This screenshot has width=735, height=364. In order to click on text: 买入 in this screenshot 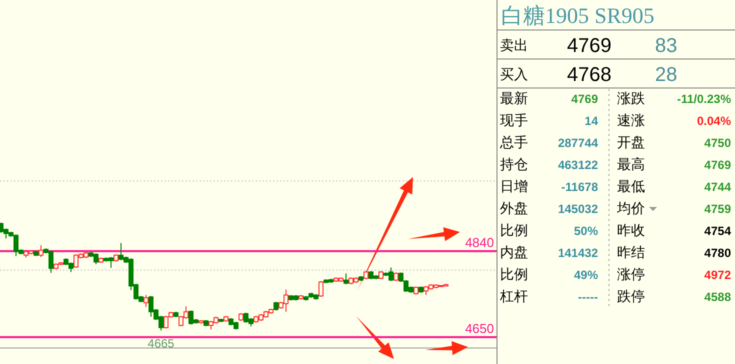, I will do `click(514, 74)`.